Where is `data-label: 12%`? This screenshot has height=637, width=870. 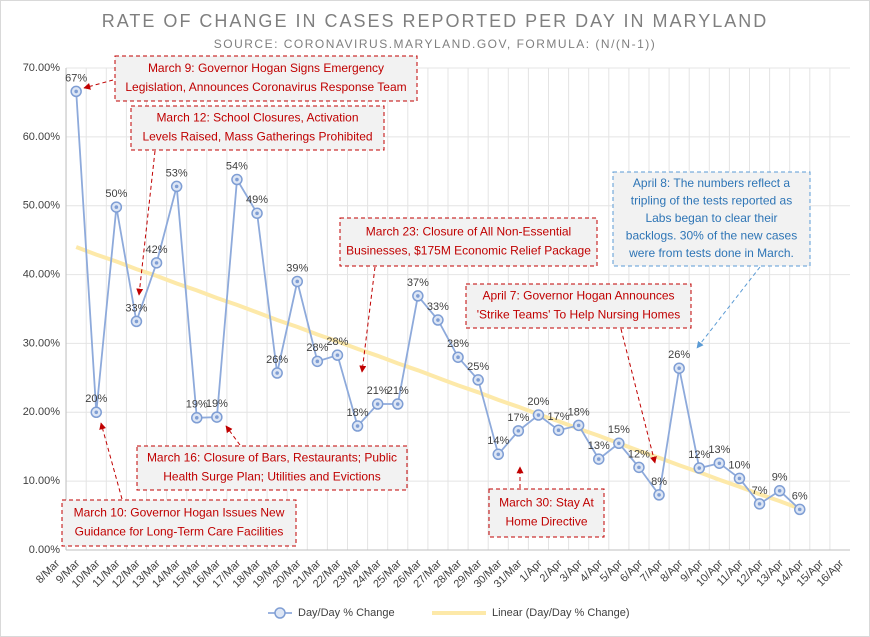
data-label: 12% is located at coordinates (699, 455).